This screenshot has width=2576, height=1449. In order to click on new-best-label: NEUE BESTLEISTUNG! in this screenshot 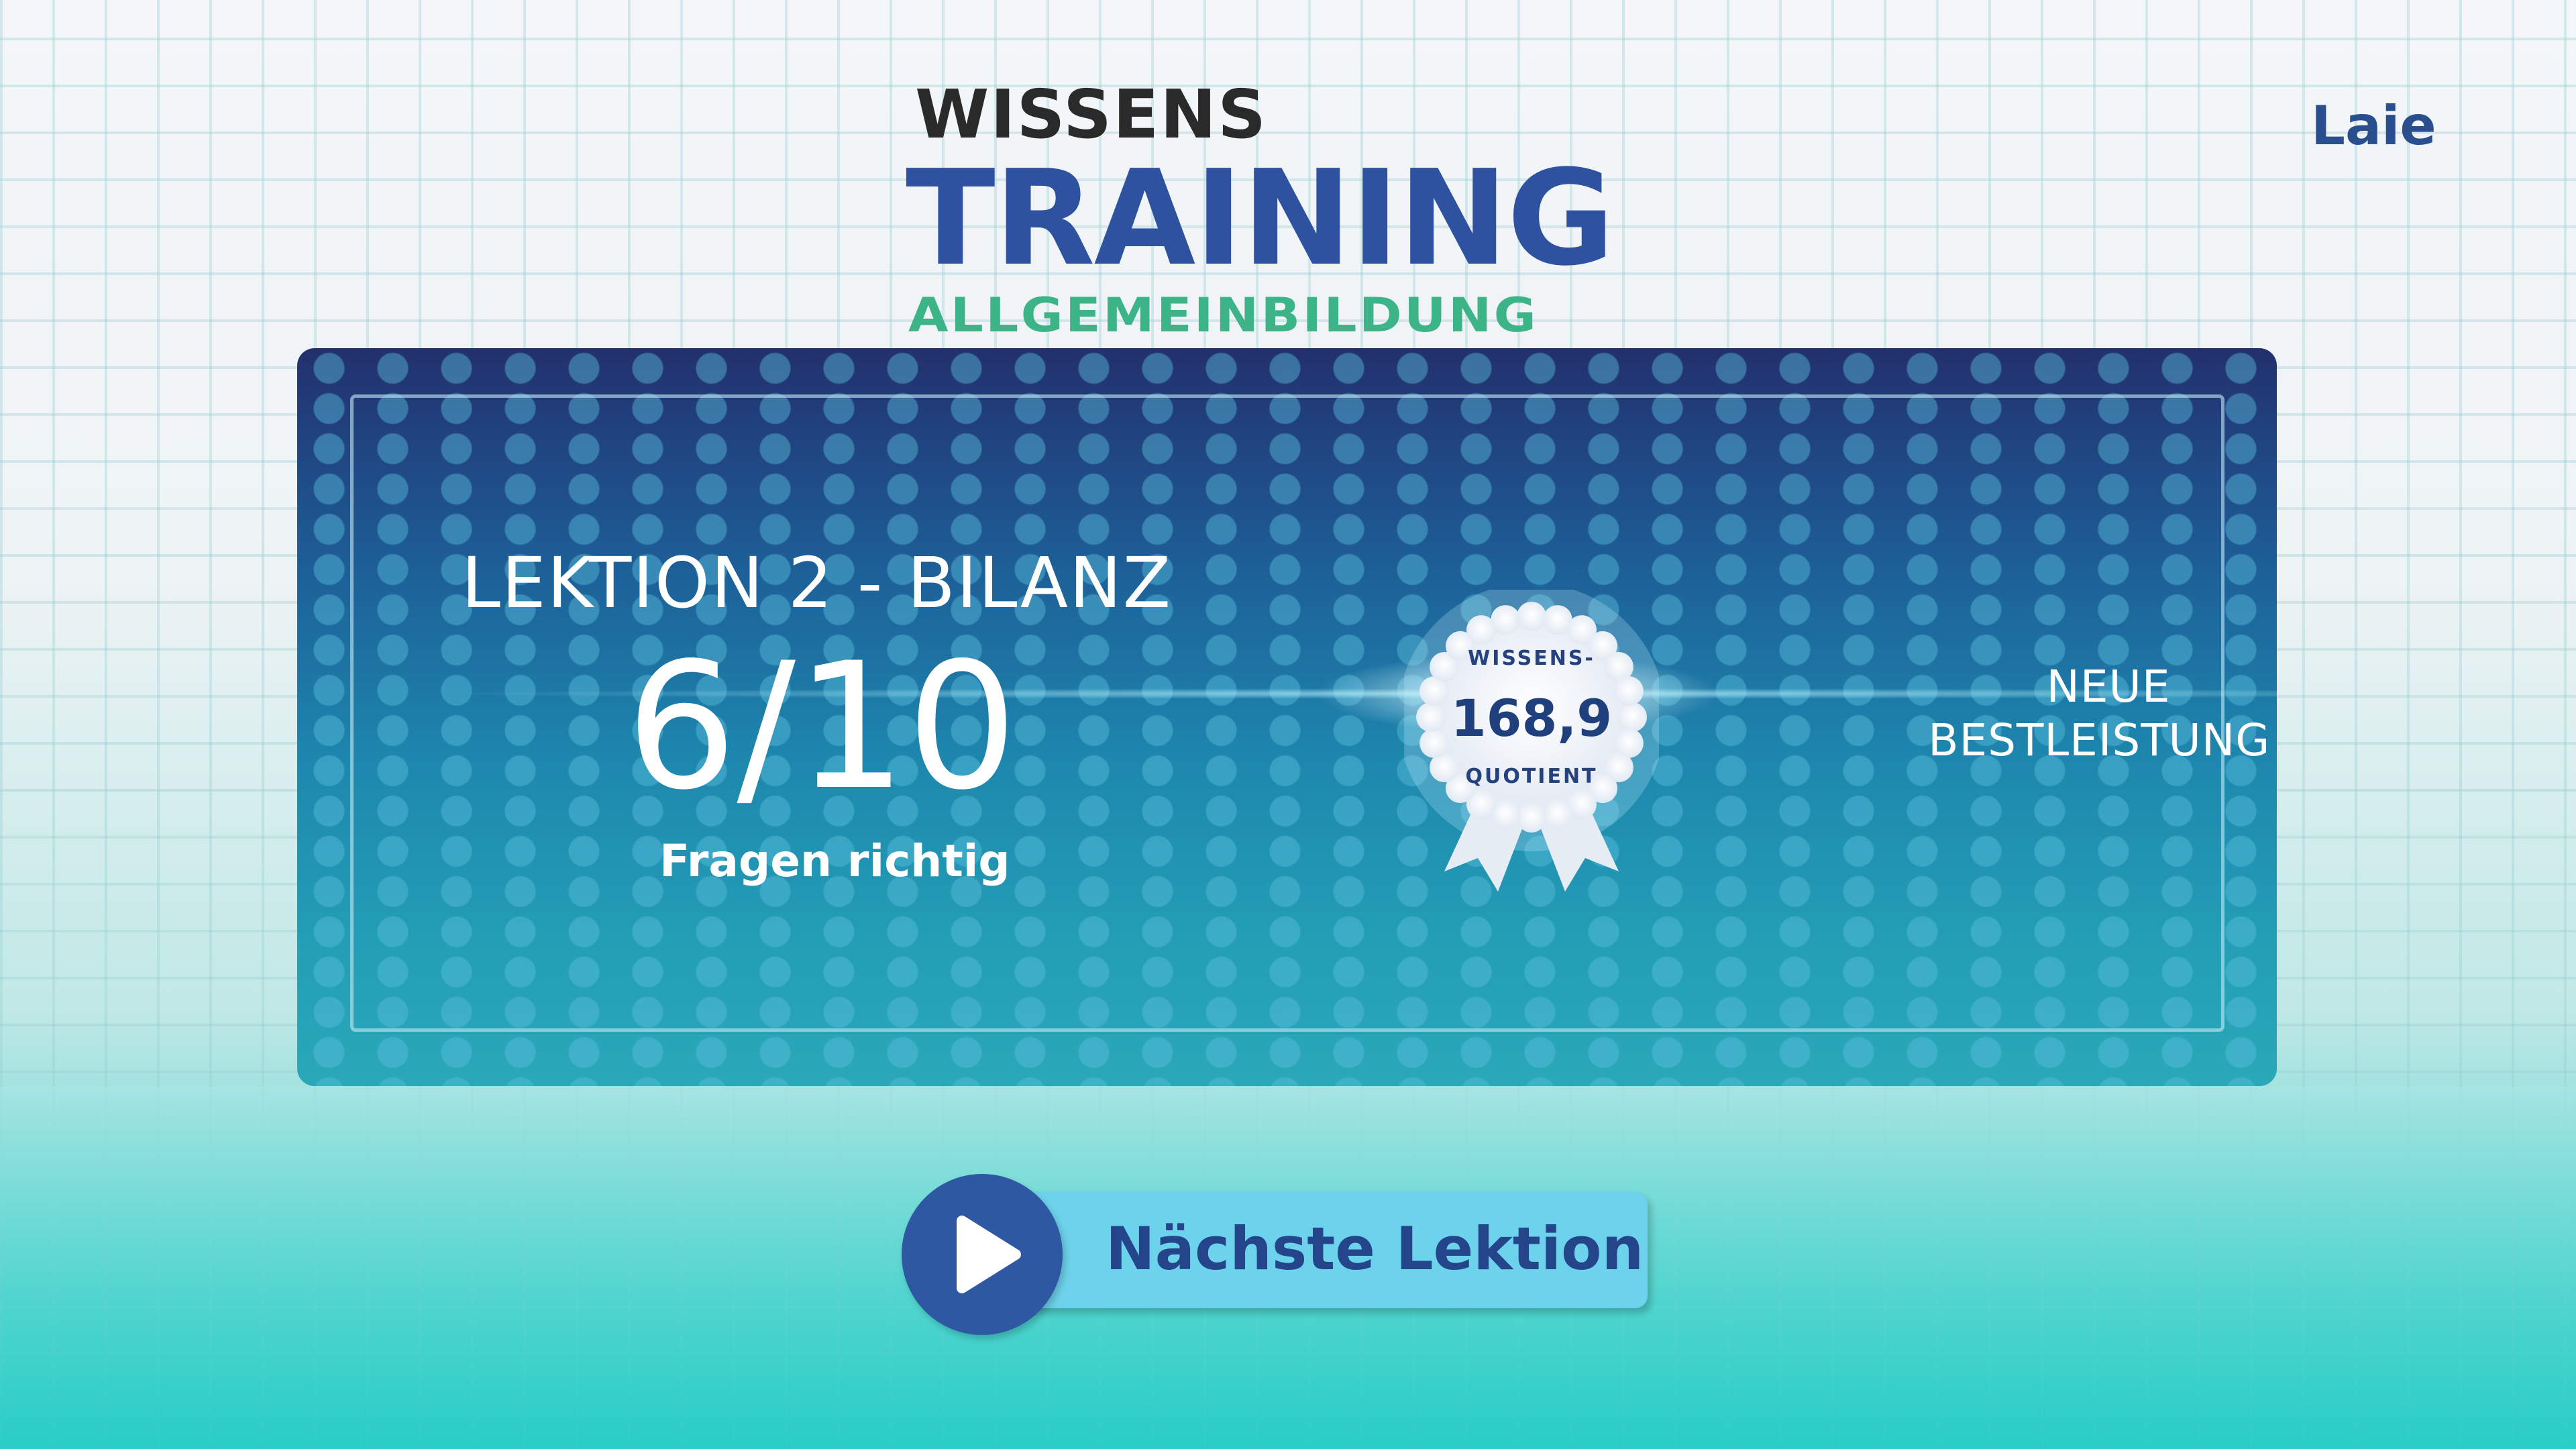, I will do `click(2025, 713)`.